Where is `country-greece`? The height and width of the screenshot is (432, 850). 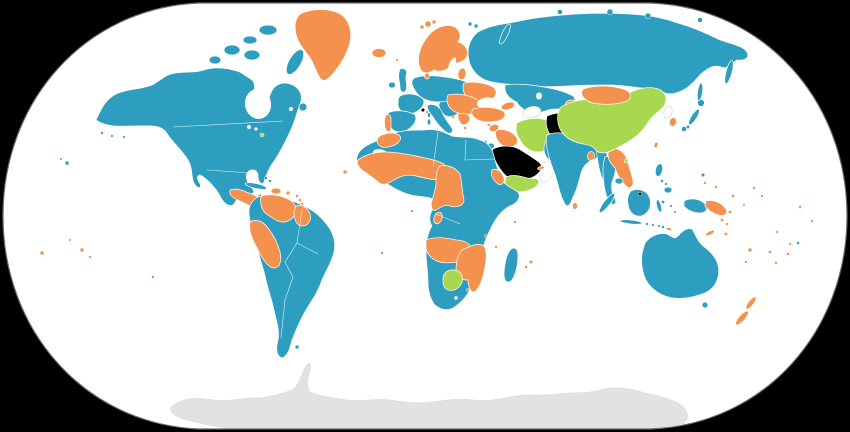 country-greece is located at coordinates (464, 119).